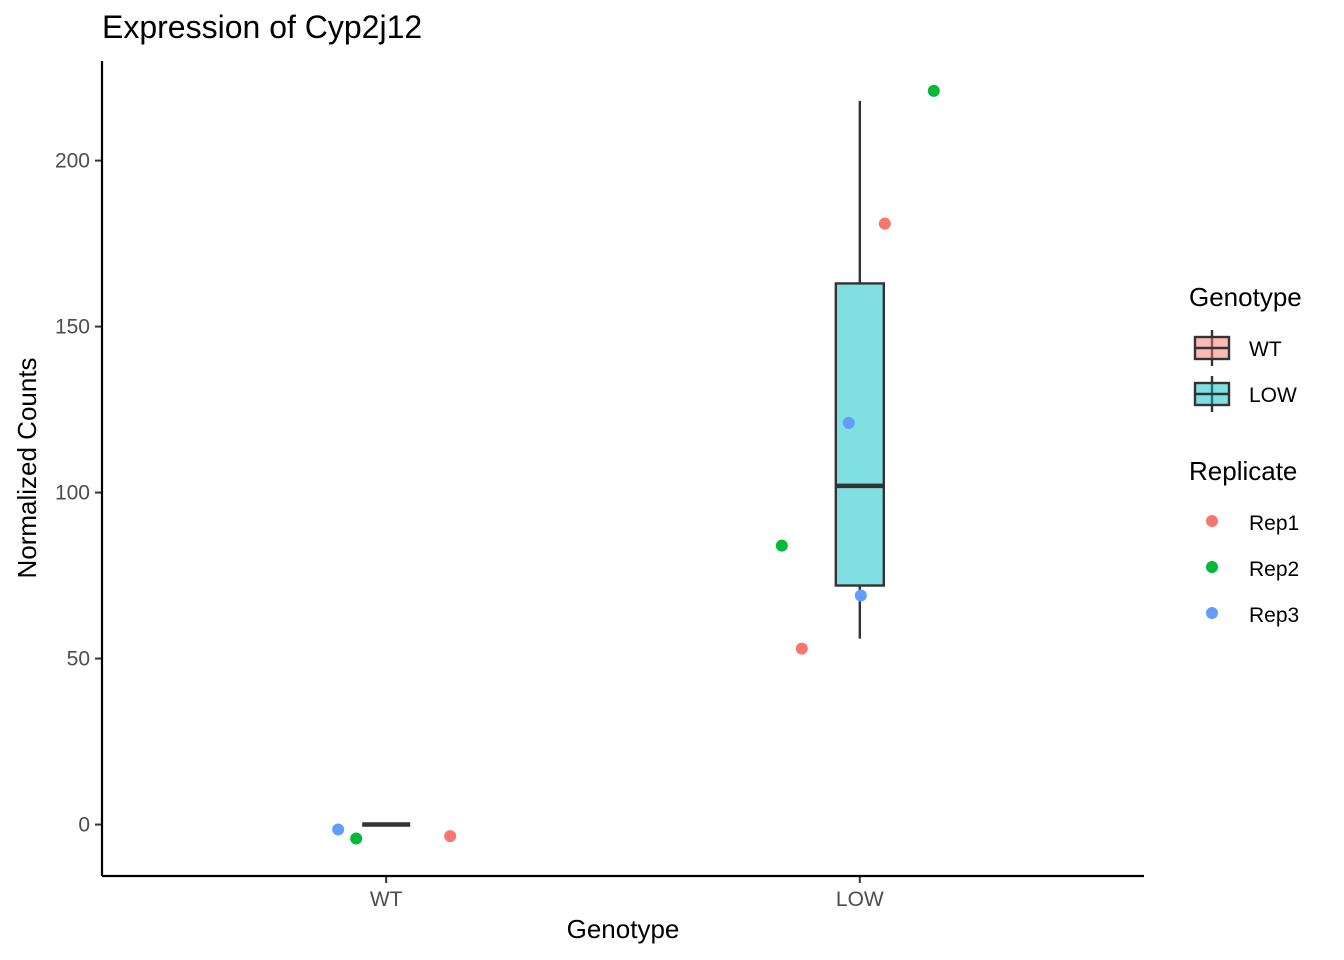  Describe the element at coordinates (78, 659) in the screenshot. I see `y-tick-label: 50` at that location.